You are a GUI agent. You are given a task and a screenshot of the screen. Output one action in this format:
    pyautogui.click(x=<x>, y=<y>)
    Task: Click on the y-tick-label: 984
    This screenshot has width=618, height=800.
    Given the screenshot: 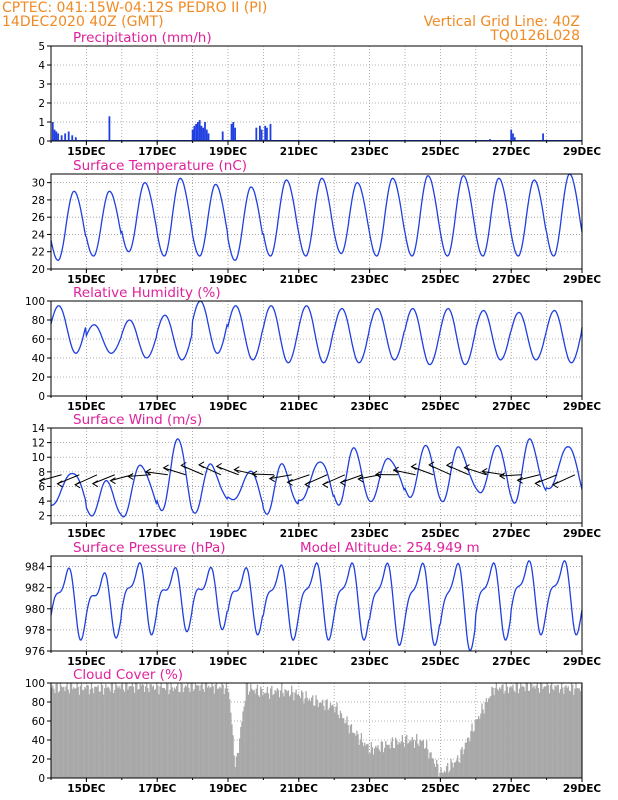 What is the action you would take?
    pyautogui.click(x=35, y=568)
    